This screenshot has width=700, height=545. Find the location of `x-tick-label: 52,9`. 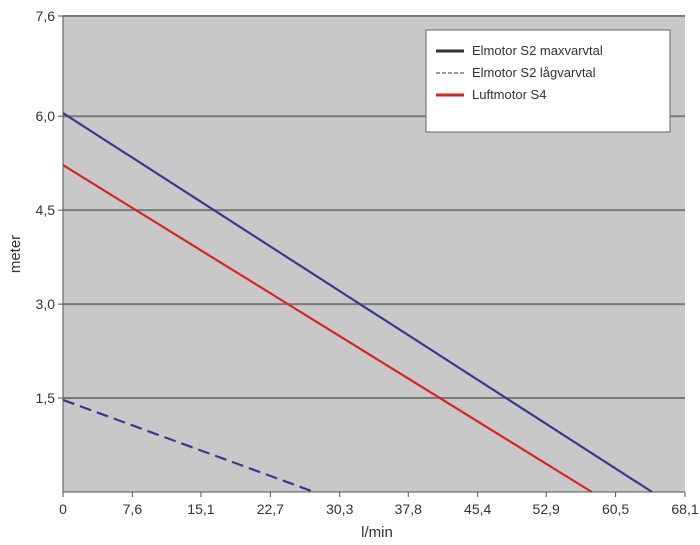

x-tick-label: 52,9 is located at coordinates (546, 509).